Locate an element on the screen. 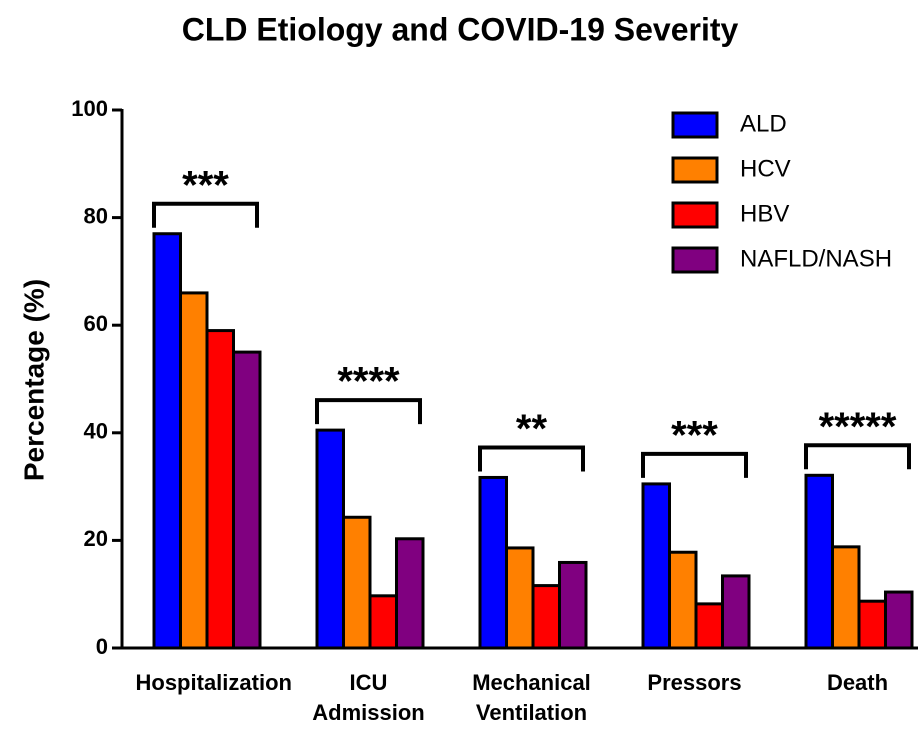 The image size is (918, 731). legend-label: HBV is located at coordinates (764, 213).